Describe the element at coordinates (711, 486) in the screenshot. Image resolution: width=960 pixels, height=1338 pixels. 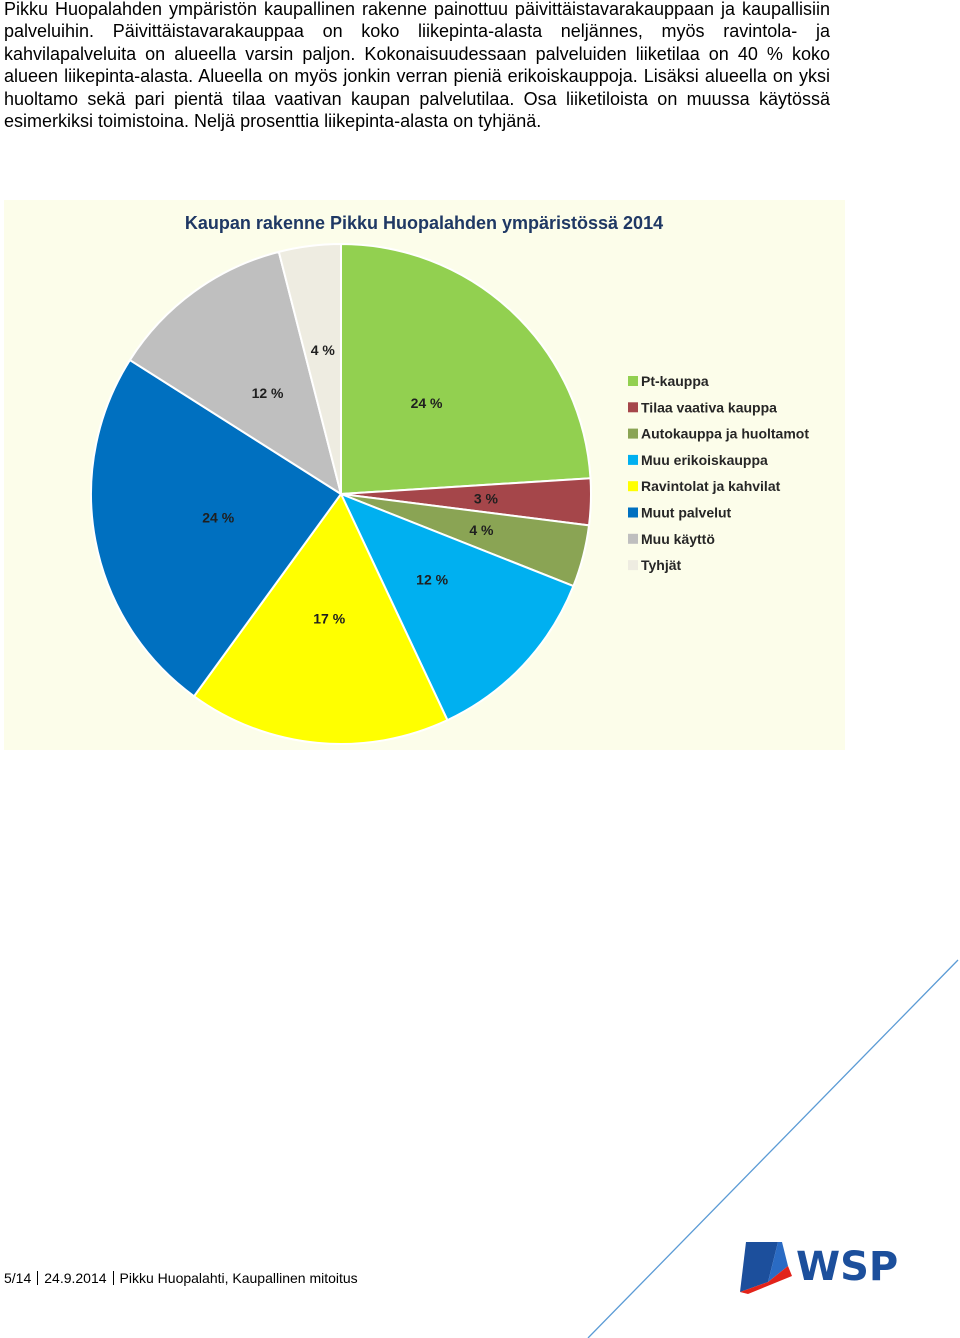
I see `legend-label: Ravintolat ja kahvilat` at that location.